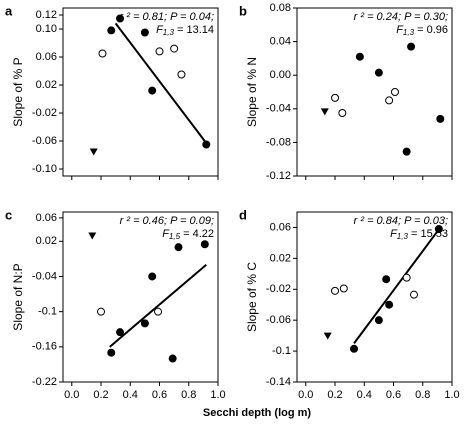 The image size is (474, 424). What do you see at coordinates (428, 234) in the screenshot?
I see `f-value: = 15.53` at bounding box center [428, 234].